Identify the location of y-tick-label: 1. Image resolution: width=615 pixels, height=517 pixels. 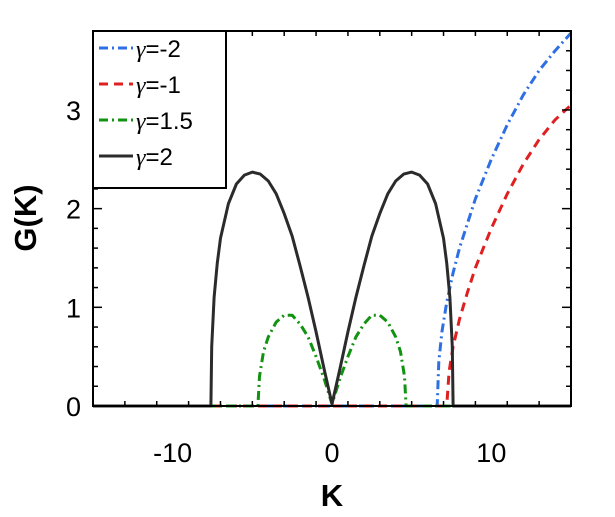
(73, 308).